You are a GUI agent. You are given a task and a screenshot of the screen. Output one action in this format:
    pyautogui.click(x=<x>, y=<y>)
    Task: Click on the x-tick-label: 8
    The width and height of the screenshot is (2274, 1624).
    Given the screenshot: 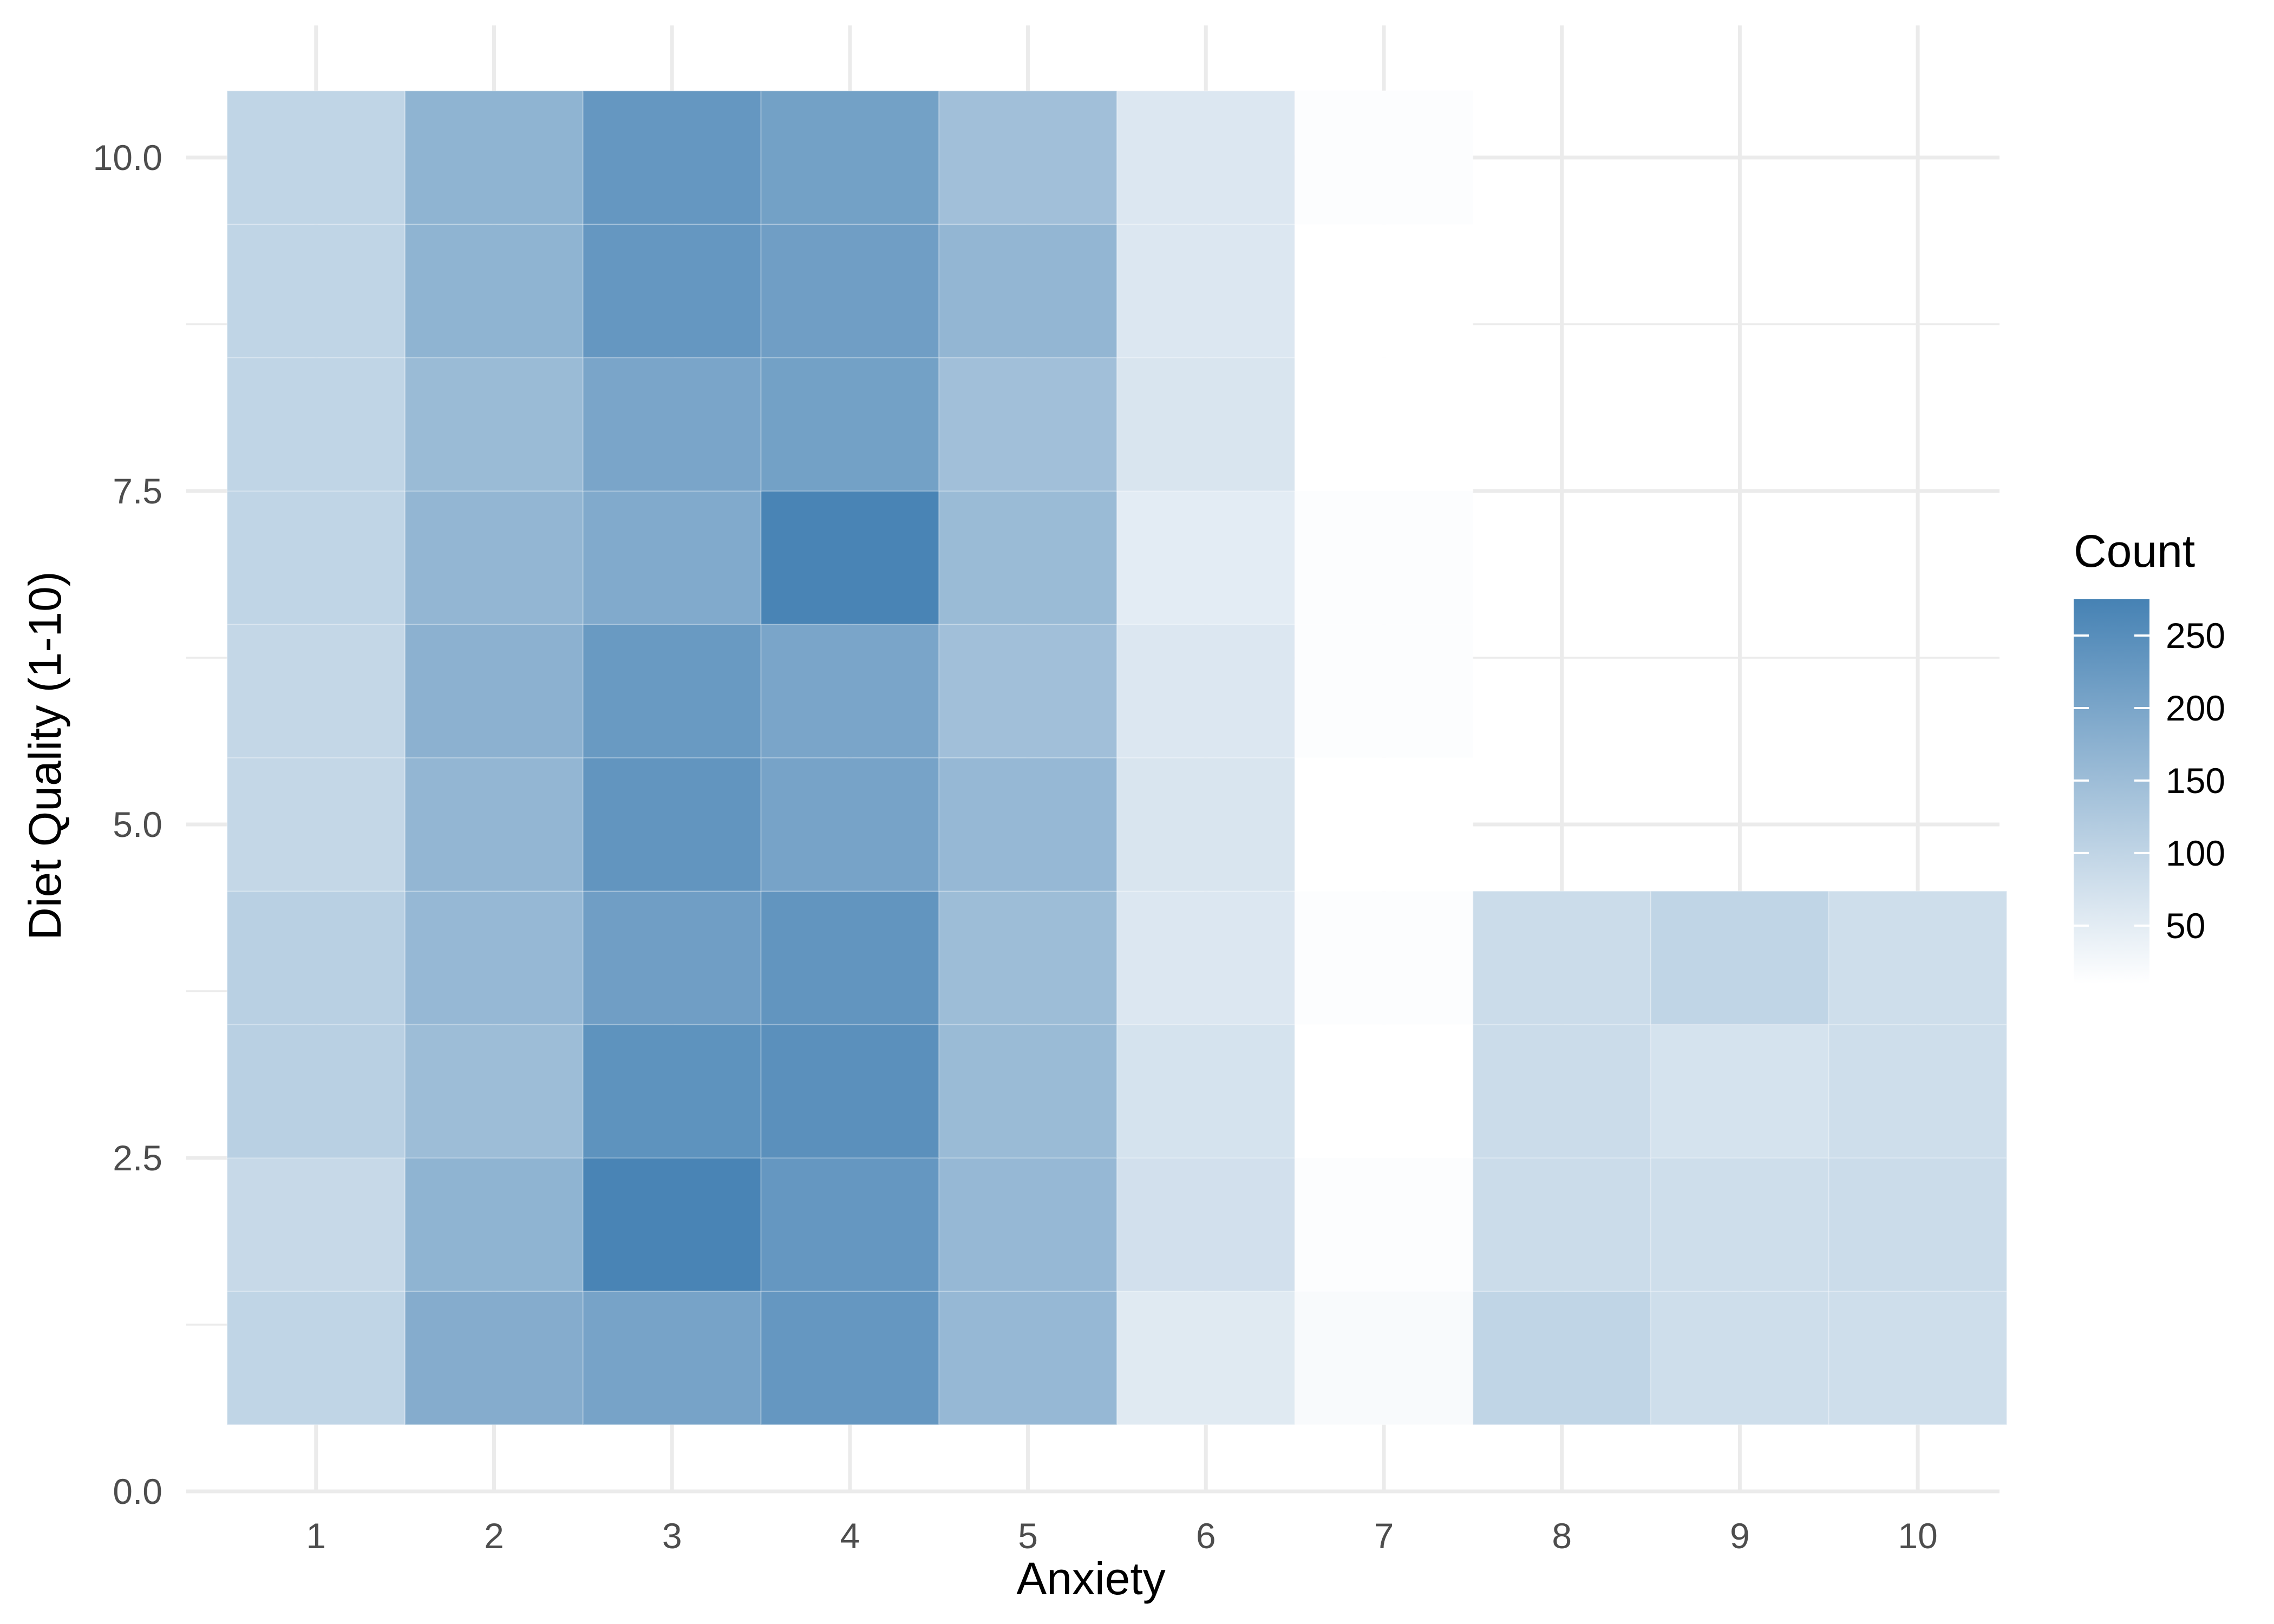 What is the action you would take?
    pyautogui.click(x=1562, y=1536)
    